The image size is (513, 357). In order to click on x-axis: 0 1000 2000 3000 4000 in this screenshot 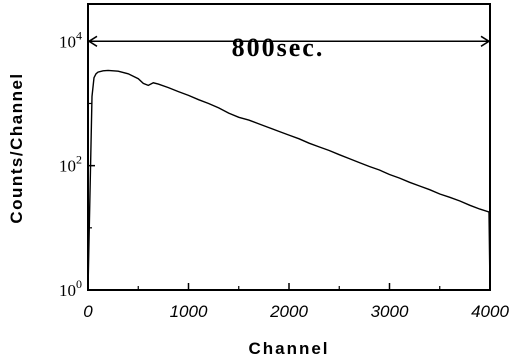, I will do `click(296, 302)`.